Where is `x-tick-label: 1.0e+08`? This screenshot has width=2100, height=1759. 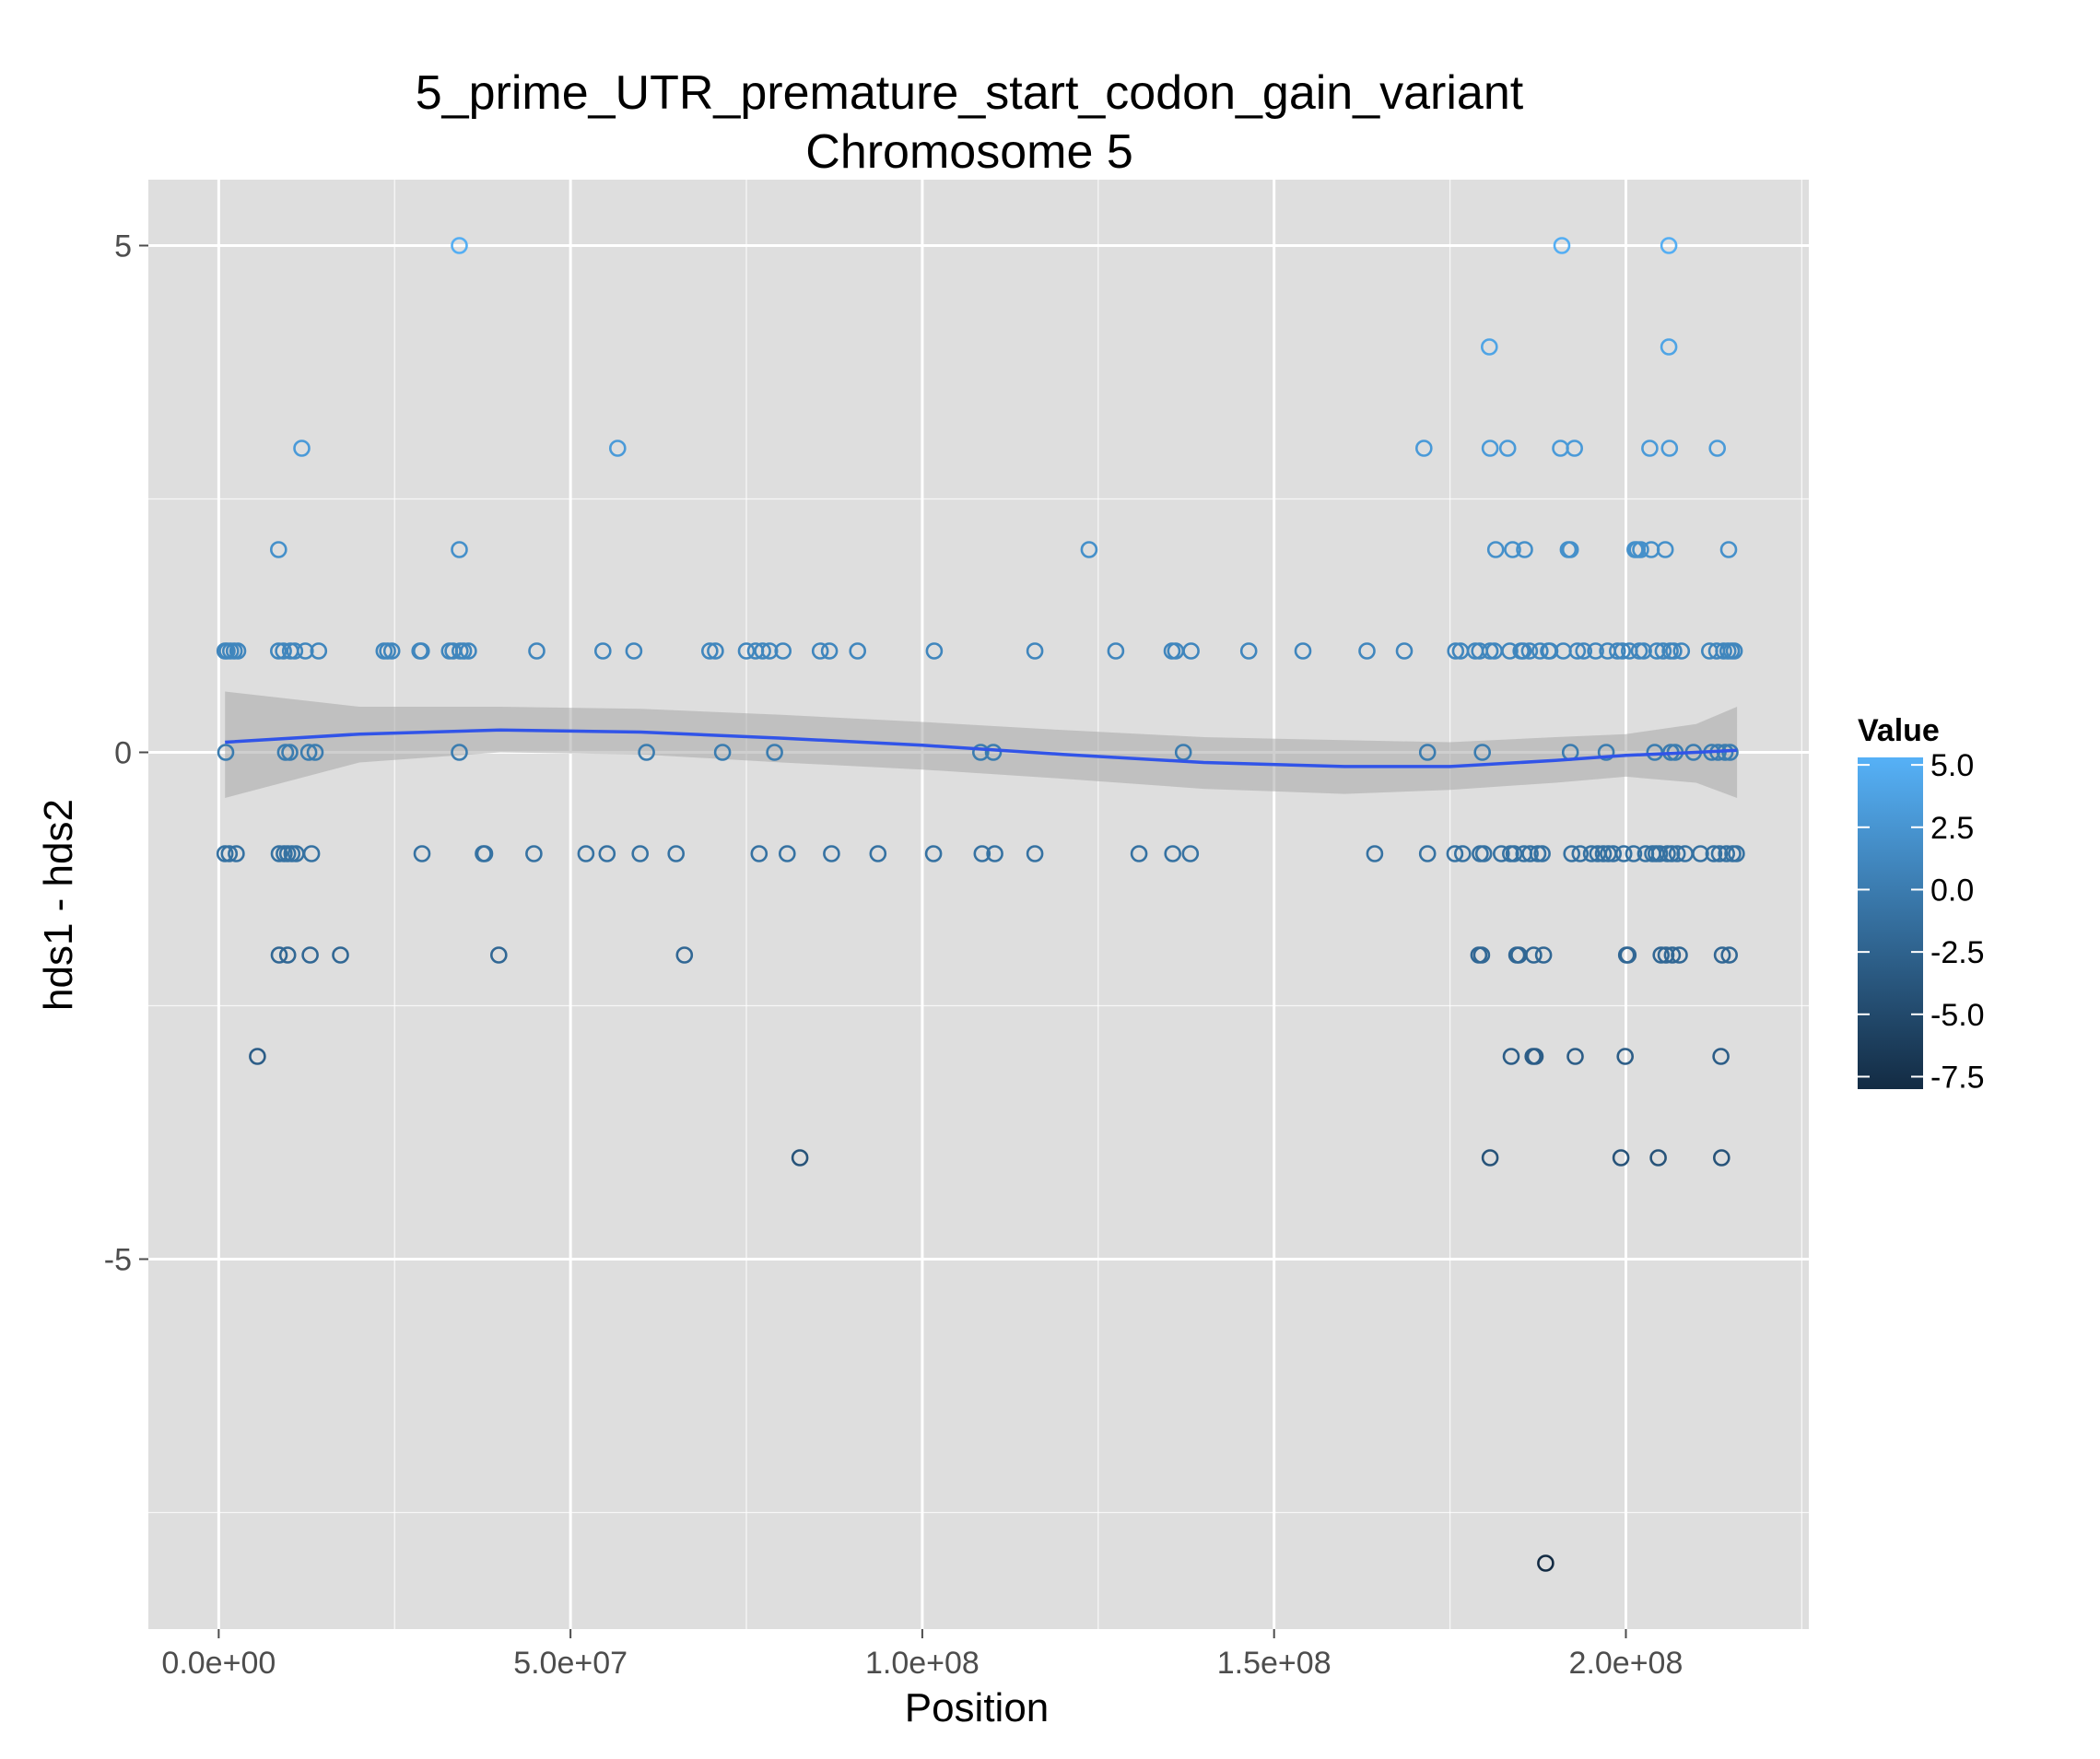
x-tick-label: 1.0e+08 is located at coordinates (923, 1663).